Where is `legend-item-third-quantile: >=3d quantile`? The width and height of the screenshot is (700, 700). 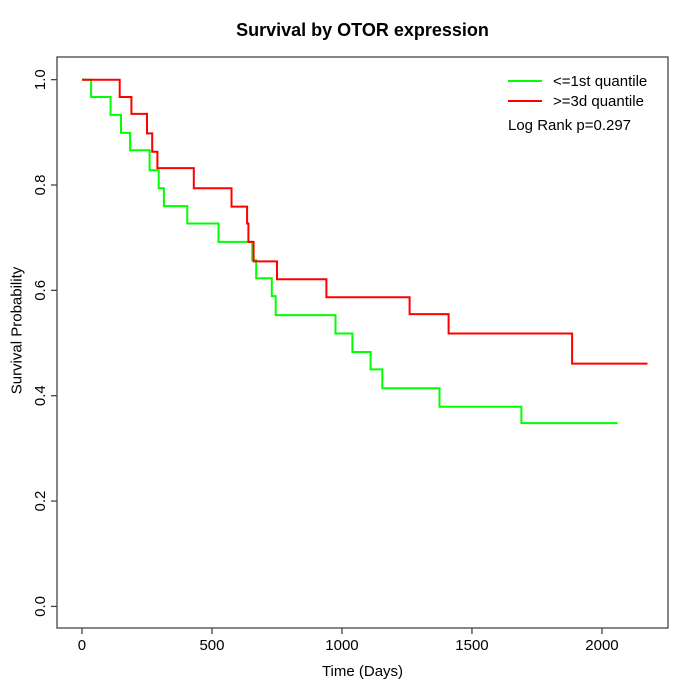
legend-item-third-quantile: >=3d quantile is located at coordinates (577, 101).